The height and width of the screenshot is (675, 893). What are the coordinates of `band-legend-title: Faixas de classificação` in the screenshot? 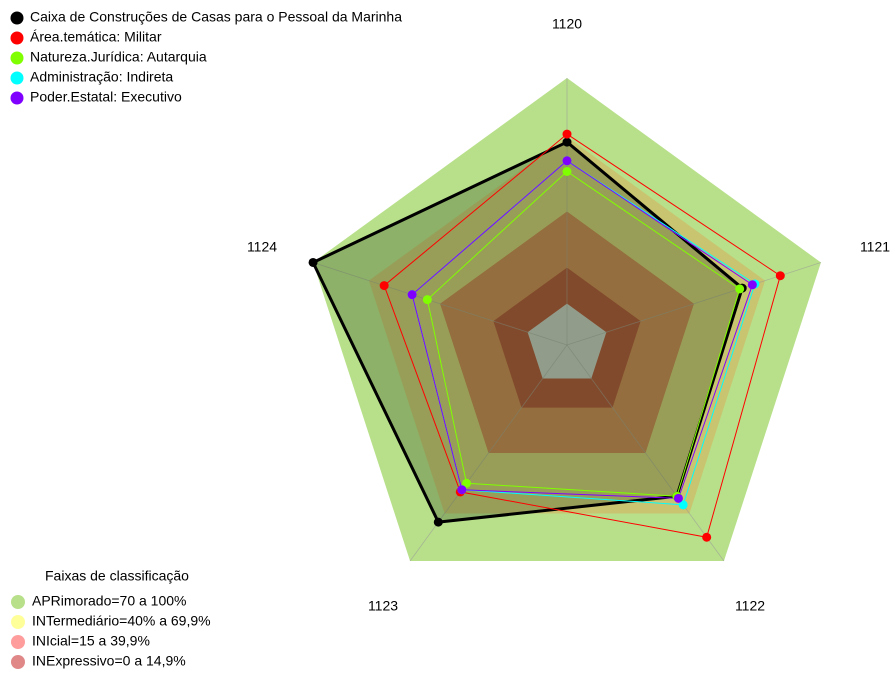 It's located at (117, 576).